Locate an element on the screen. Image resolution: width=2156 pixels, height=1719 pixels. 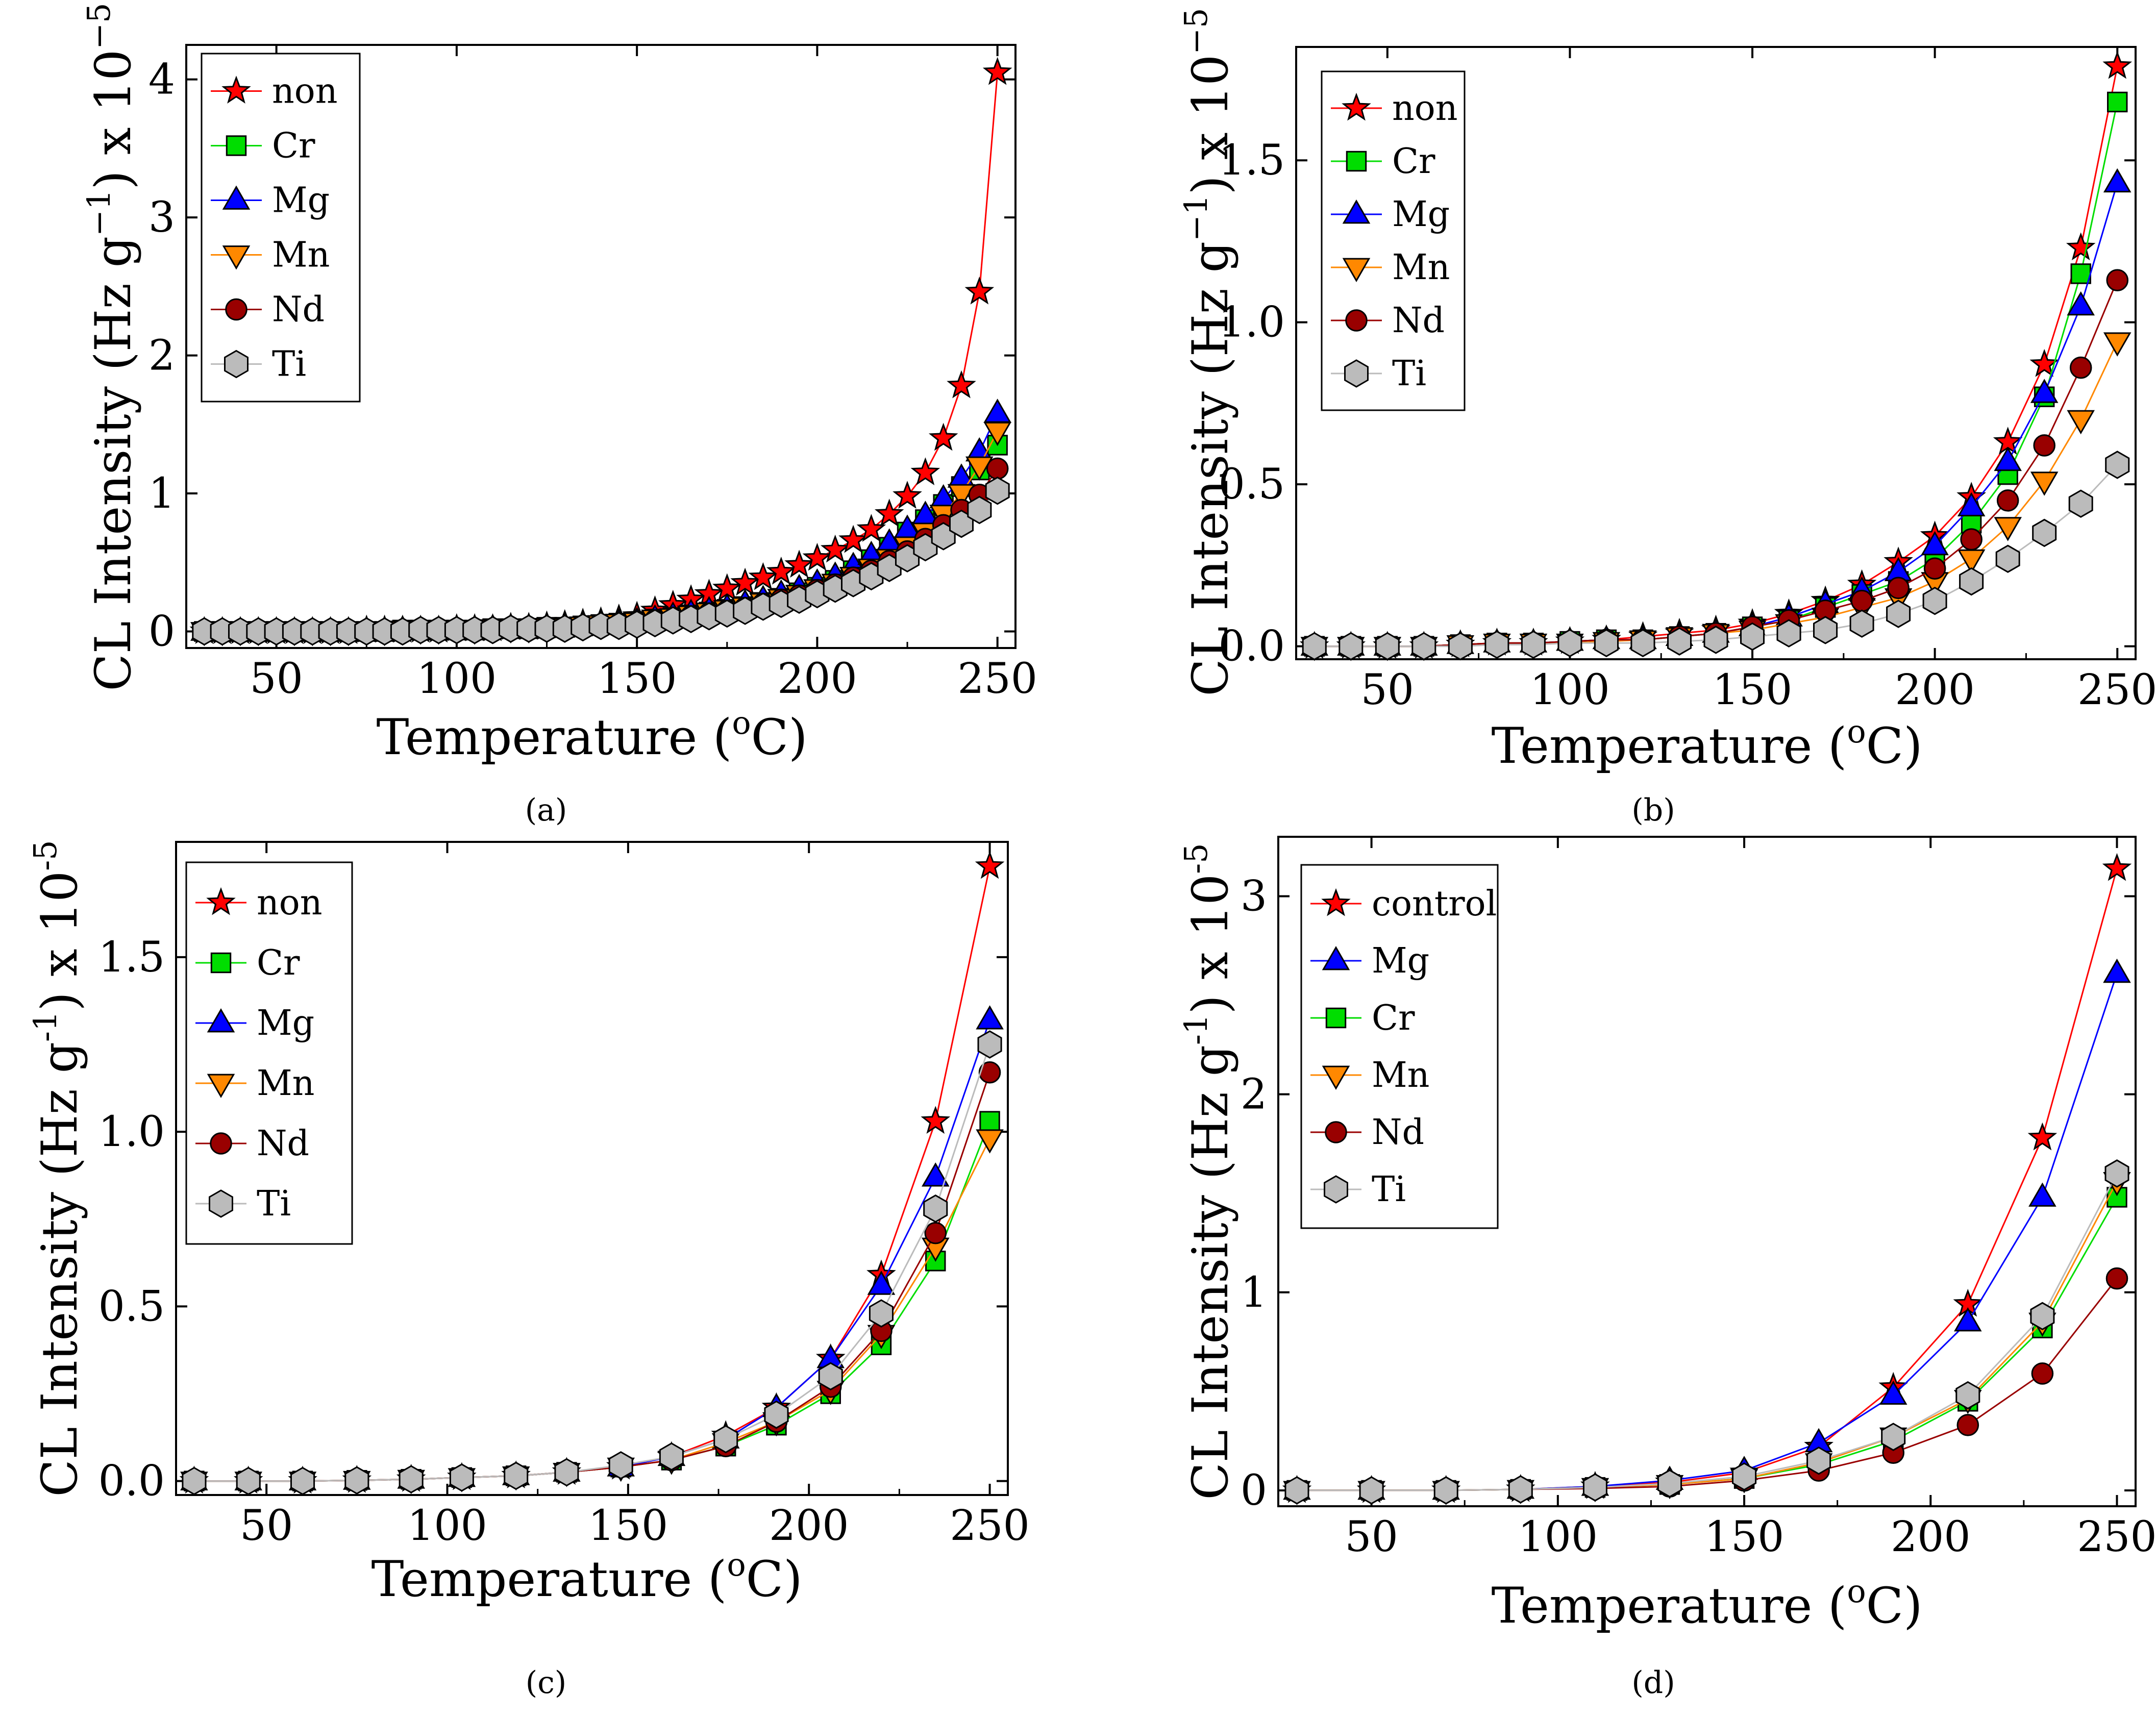
series-Cr is located at coordinates (1706, 1344).